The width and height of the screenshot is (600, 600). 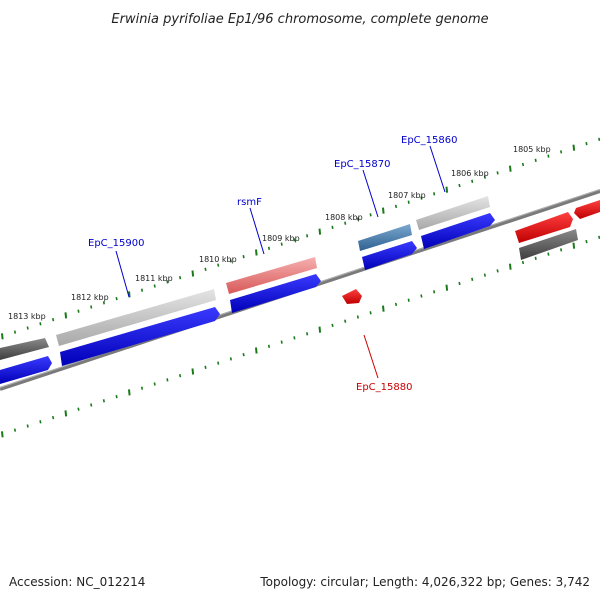 I want to click on gene-label: rsmF, so click(x=249, y=202).